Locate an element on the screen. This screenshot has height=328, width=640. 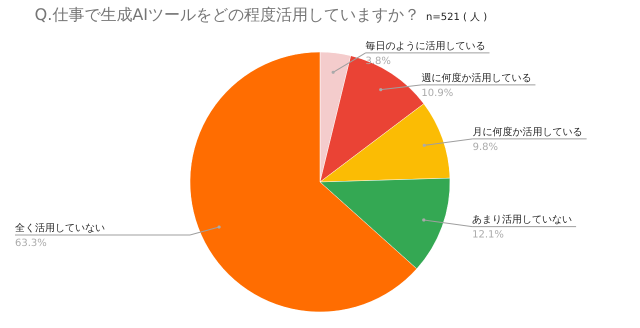
chart-title: Q.仕事で生成AIツールをどの程度活用していますか？ is located at coordinates (227, 14).